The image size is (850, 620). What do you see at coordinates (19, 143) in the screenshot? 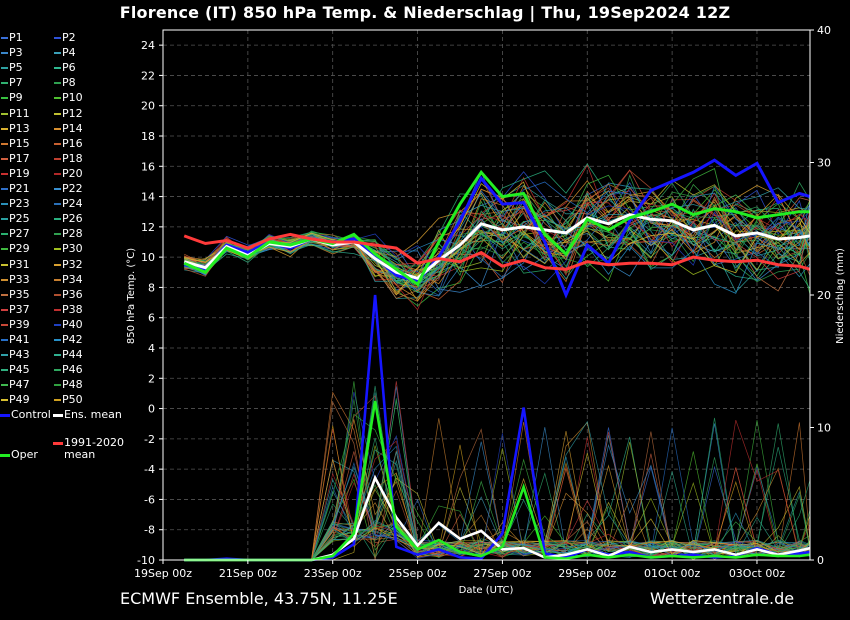
I see `legend-label: P15` at bounding box center [19, 143].